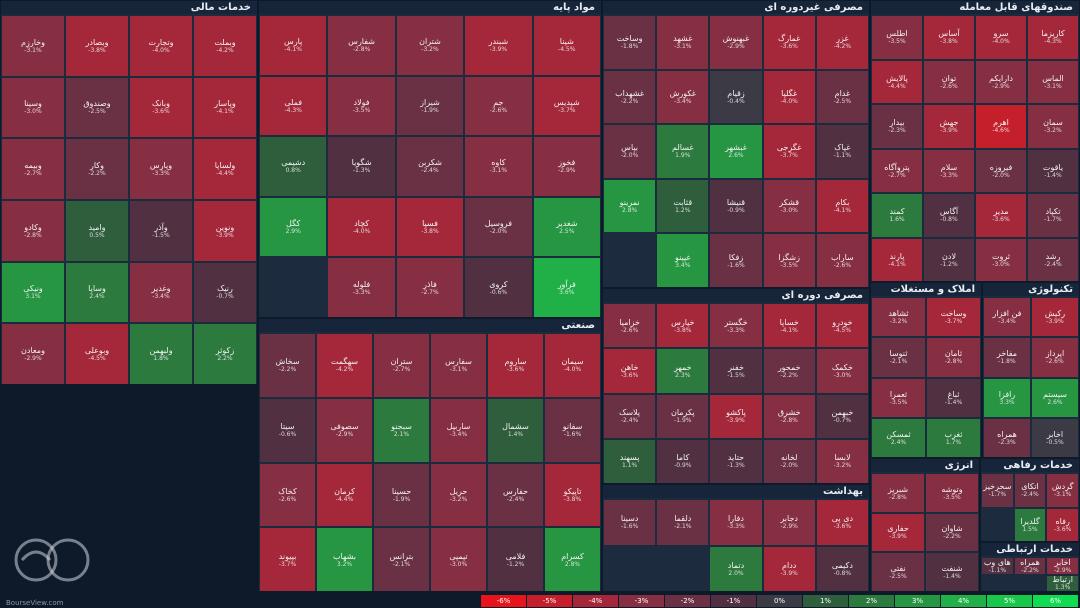 The width and height of the screenshot is (1080, 608). Describe the element at coordinates (458, 559) in the screenshot. I see `stock-tile: تپمپی -3.0%` at that location.